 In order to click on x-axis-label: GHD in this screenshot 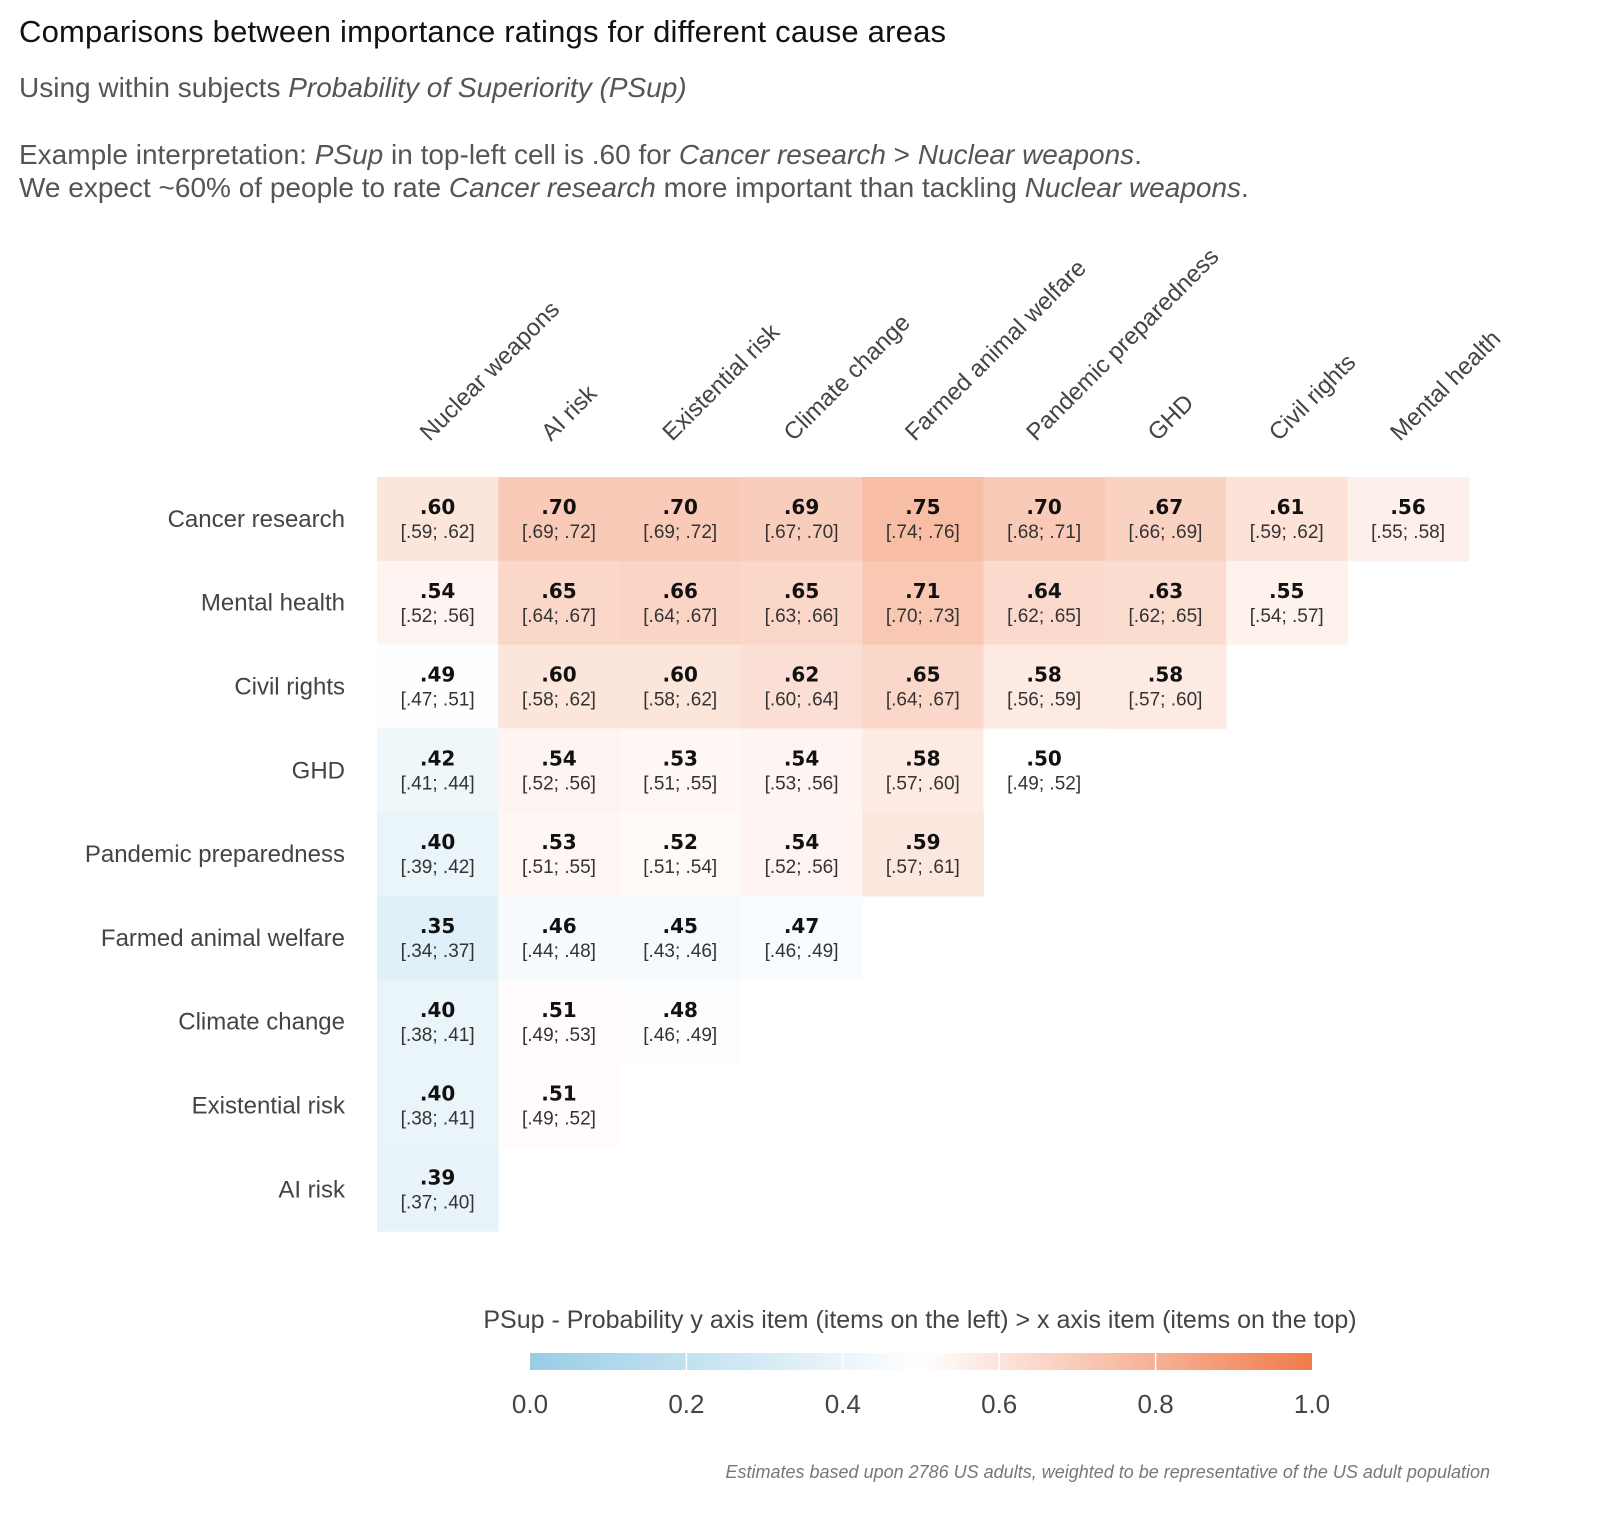, I will do `click(1171, 417)`.